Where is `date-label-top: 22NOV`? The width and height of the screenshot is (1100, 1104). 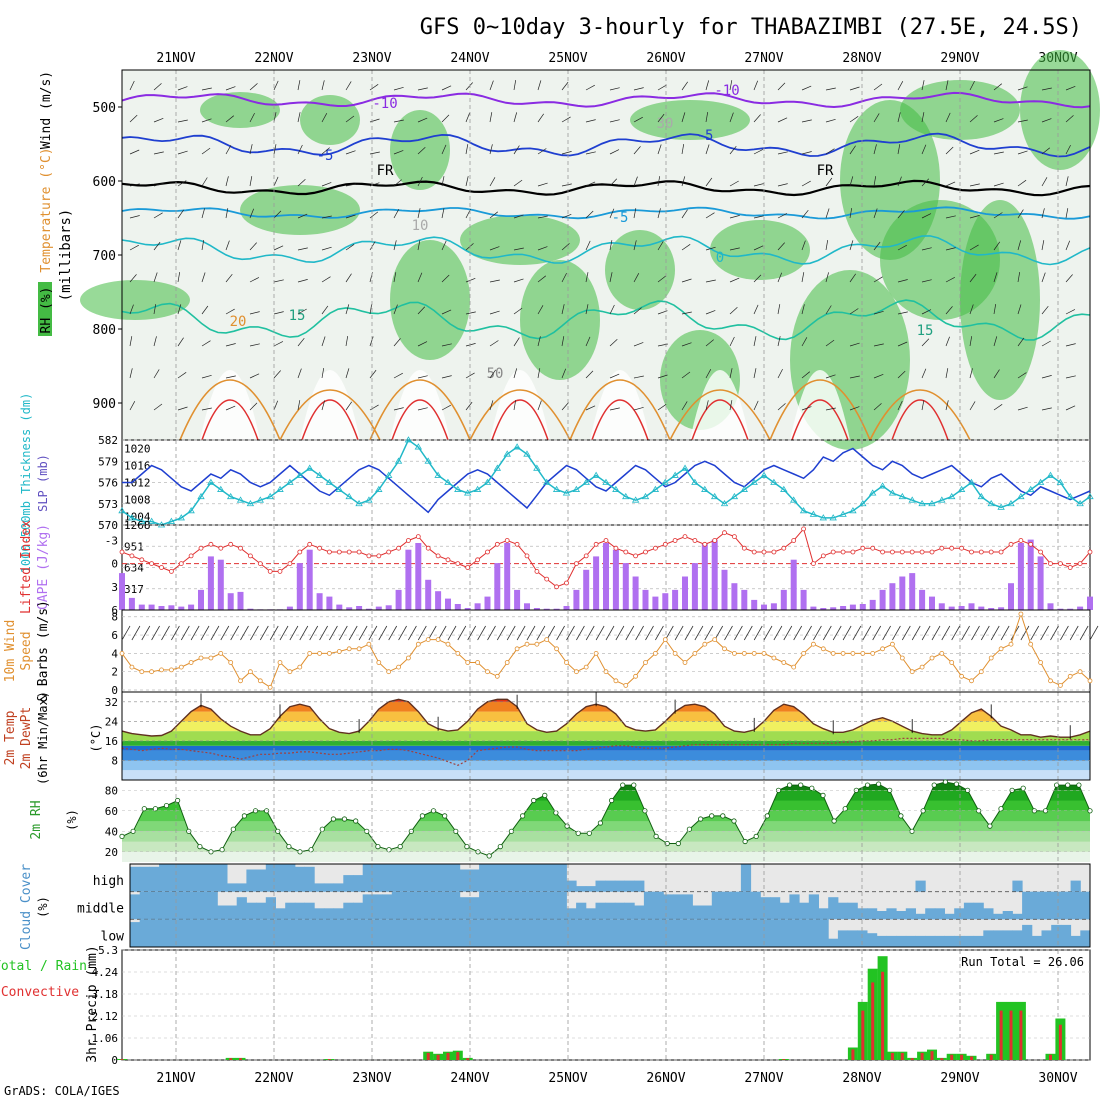
date-label-top: 22NOV is located at coordinates (273, 58).